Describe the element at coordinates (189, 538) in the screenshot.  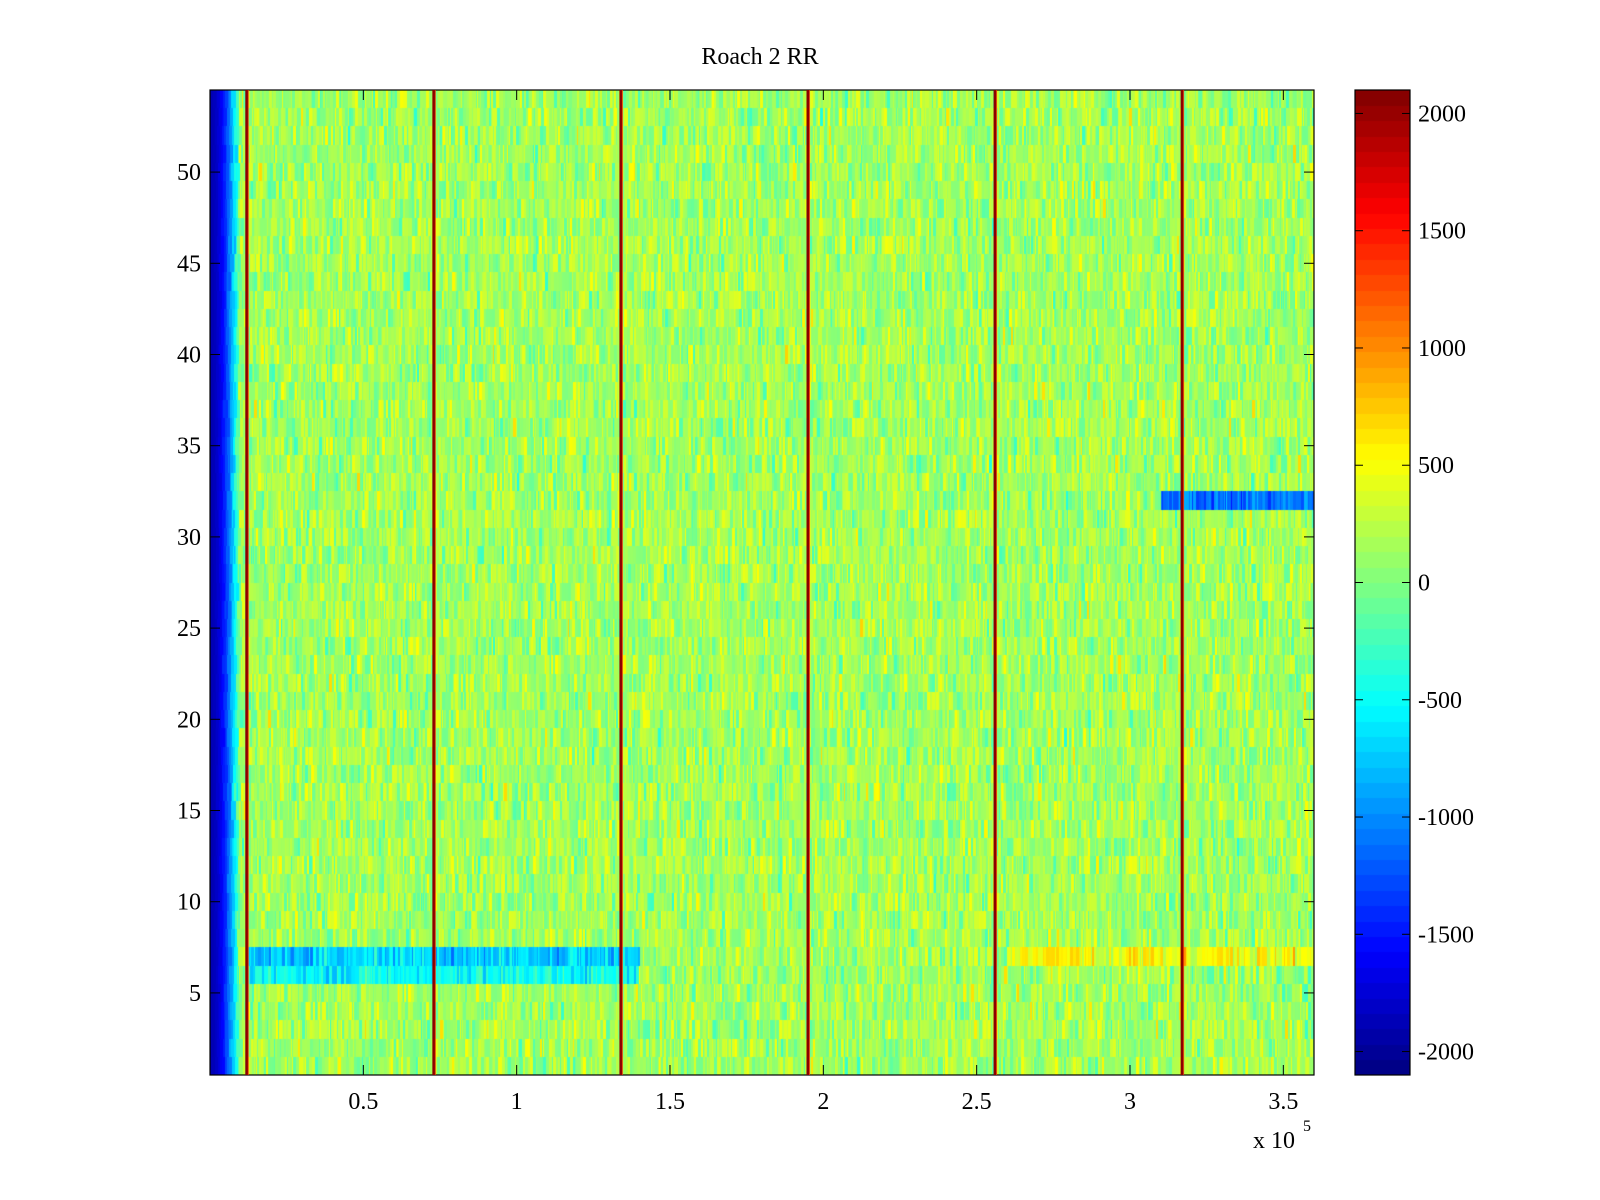
I see `y-tick-label: 30` at that location.